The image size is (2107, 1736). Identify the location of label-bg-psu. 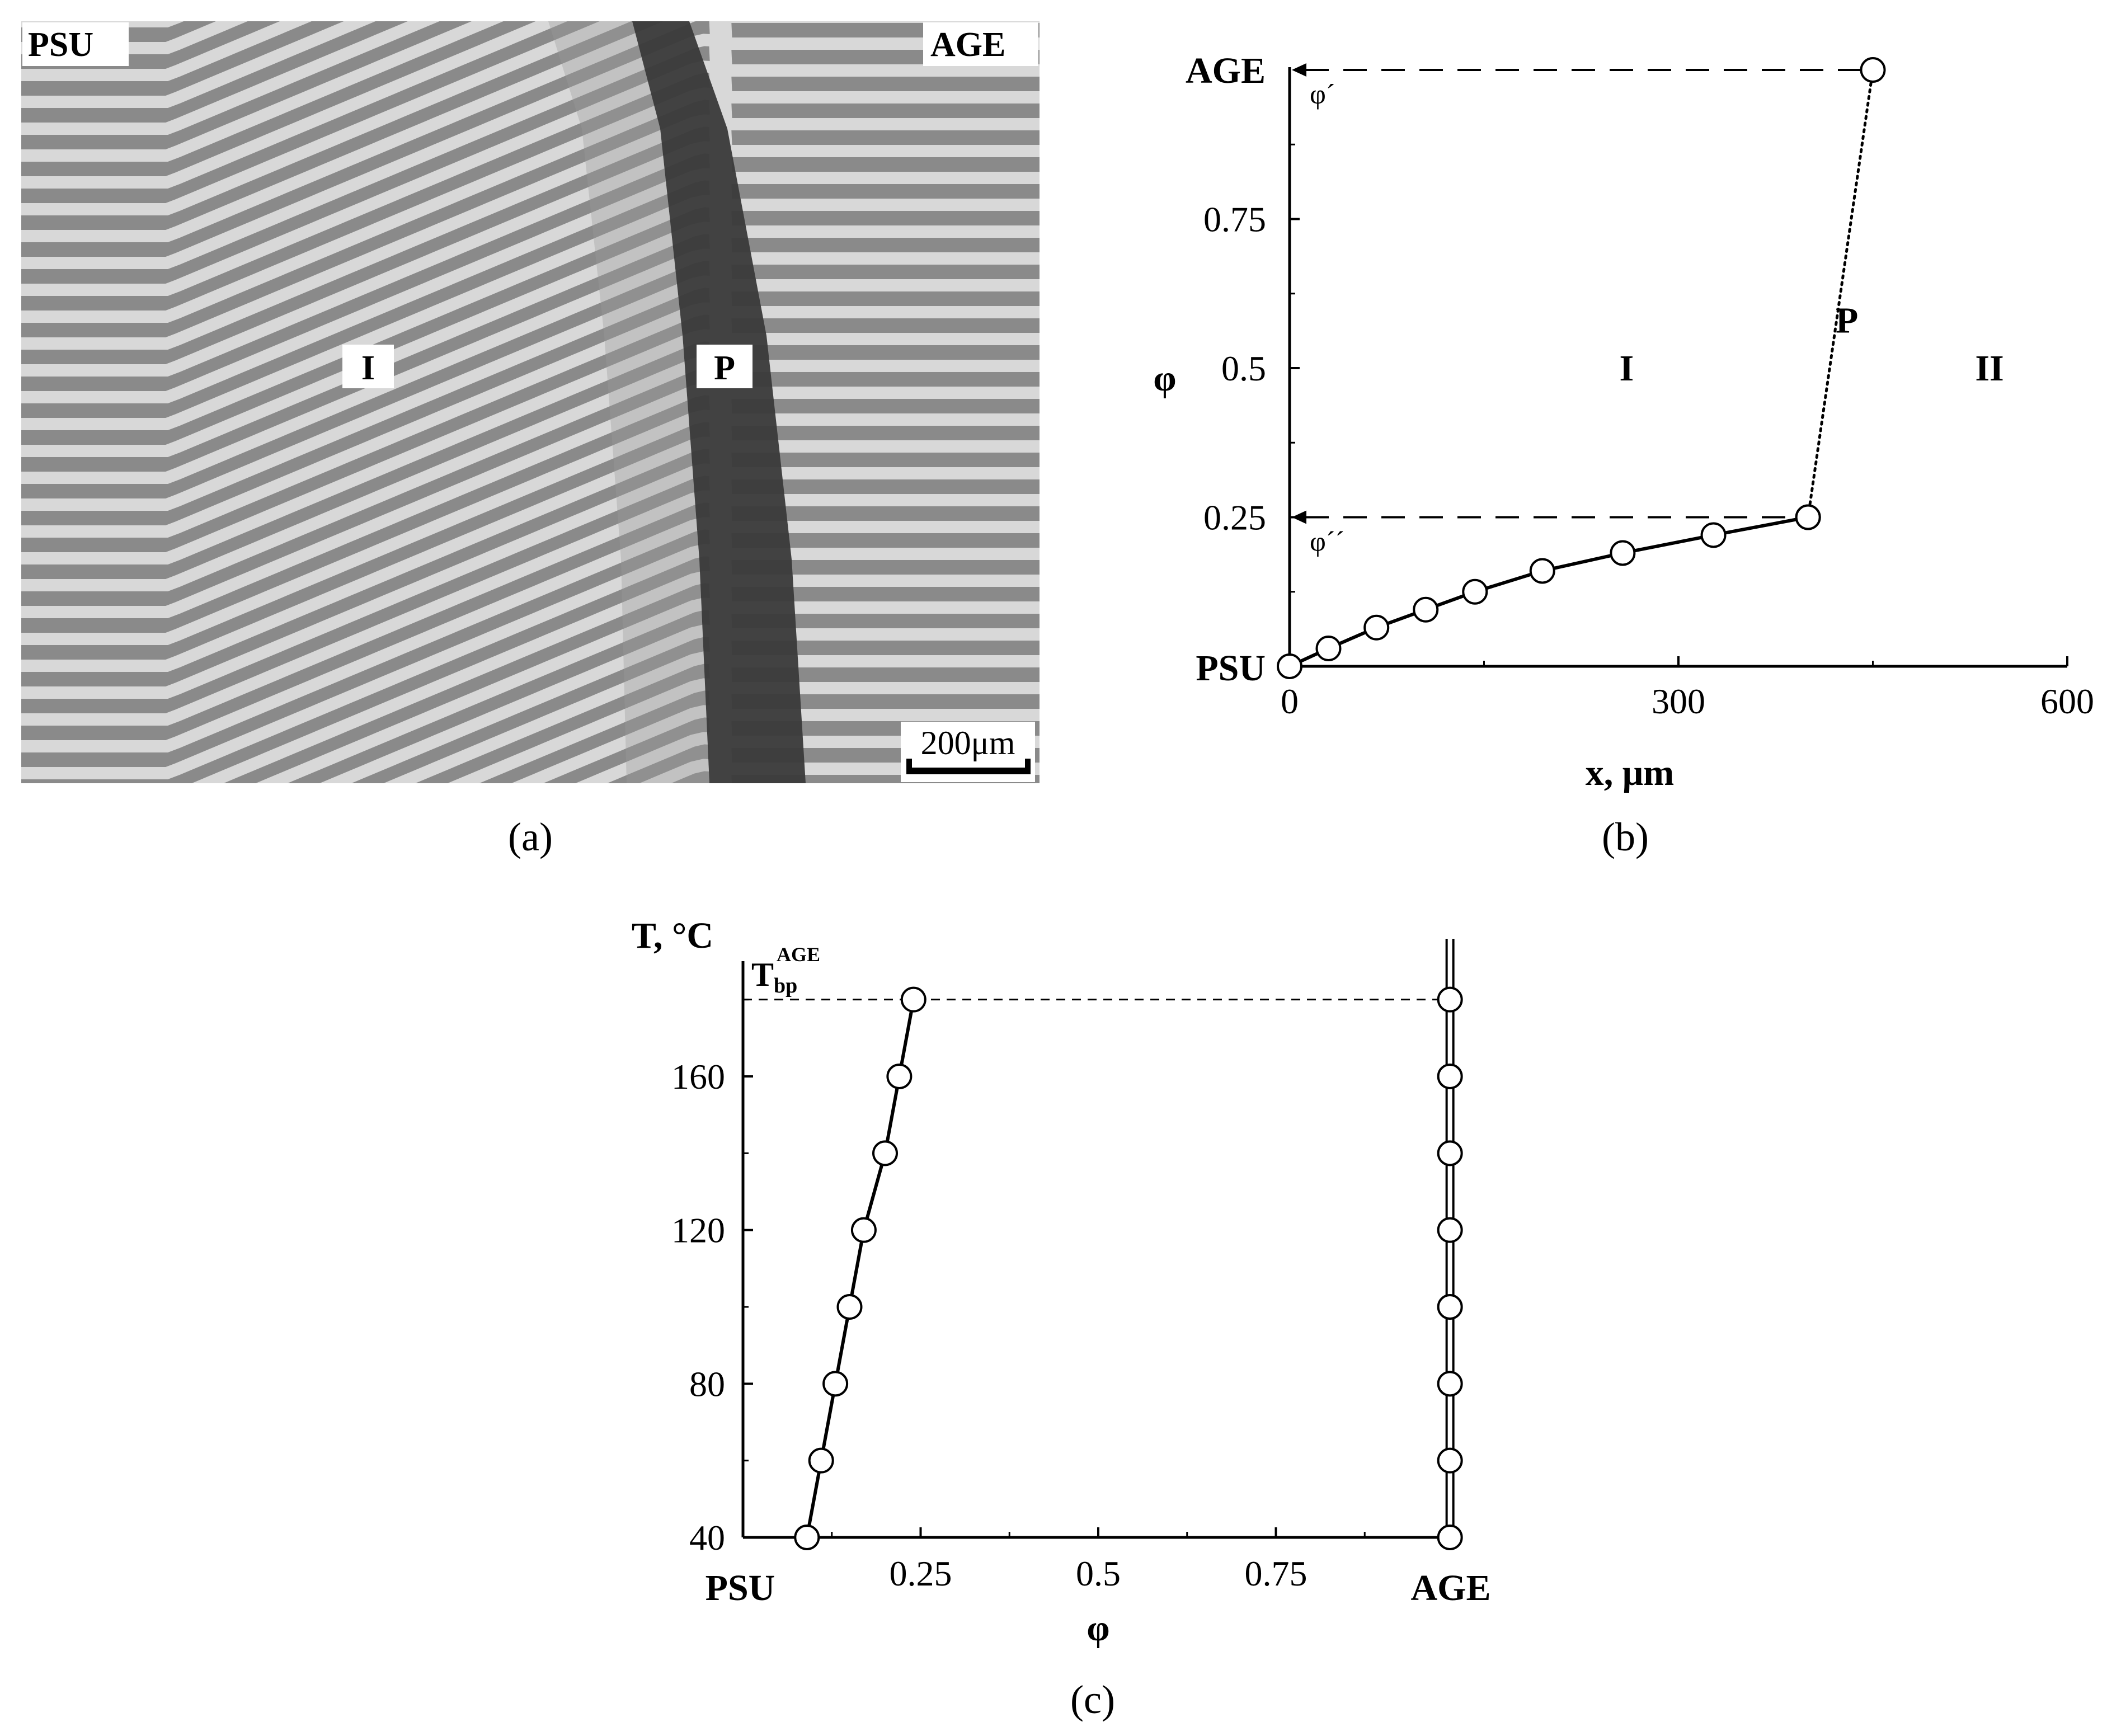
(75, 44).